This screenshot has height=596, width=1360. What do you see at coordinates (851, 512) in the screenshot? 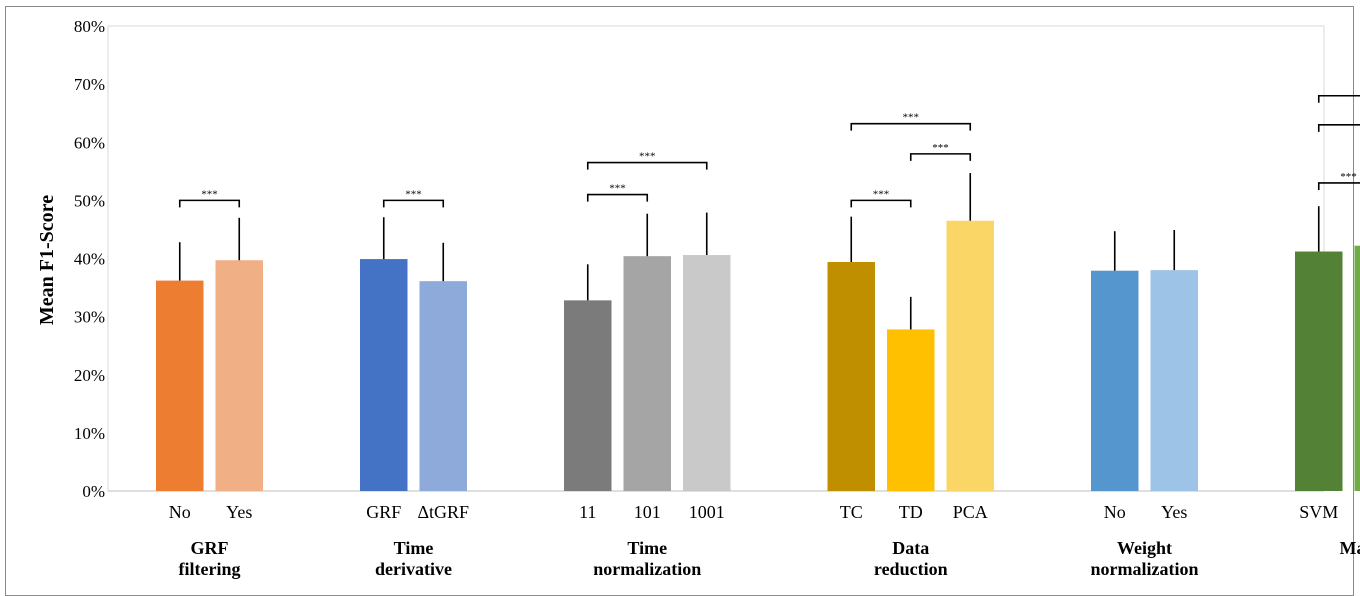
I see `category-label: TC` at bounding box center [851, 512].